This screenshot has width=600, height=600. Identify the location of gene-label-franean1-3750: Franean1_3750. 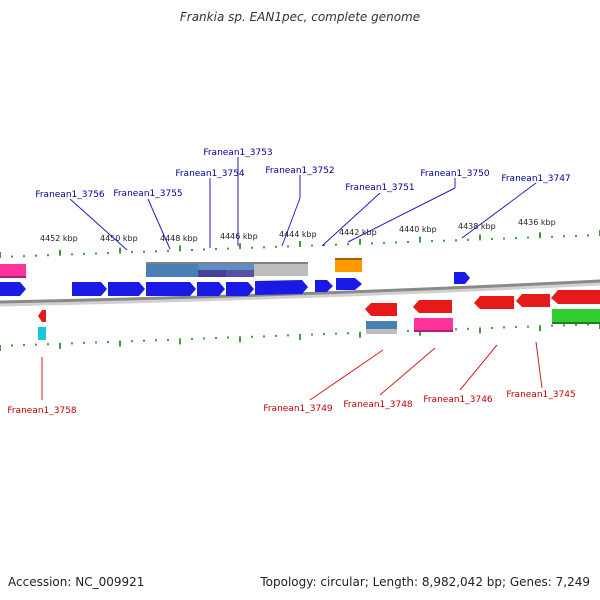
(455, 174).